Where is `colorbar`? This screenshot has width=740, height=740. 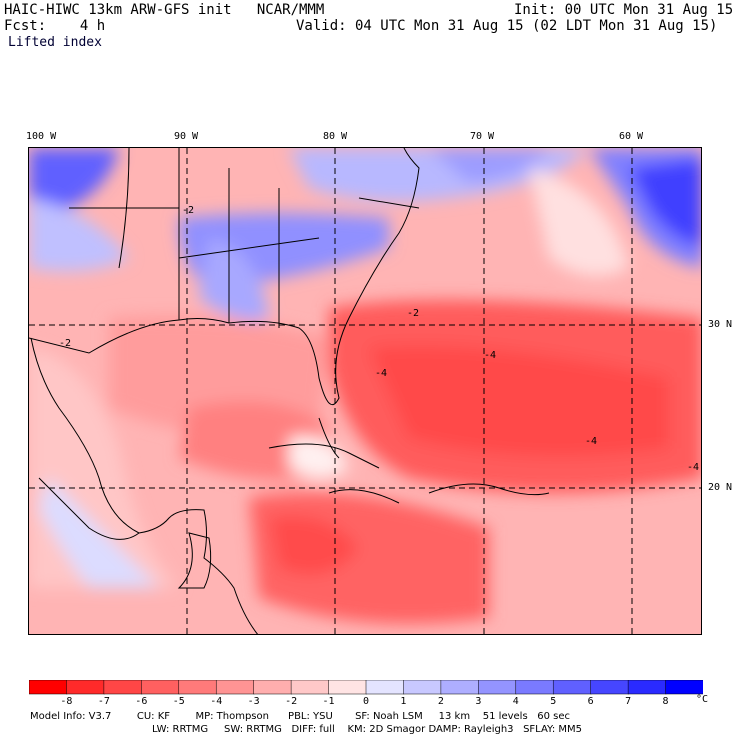 colorbar is located at coordinates (366, 687).